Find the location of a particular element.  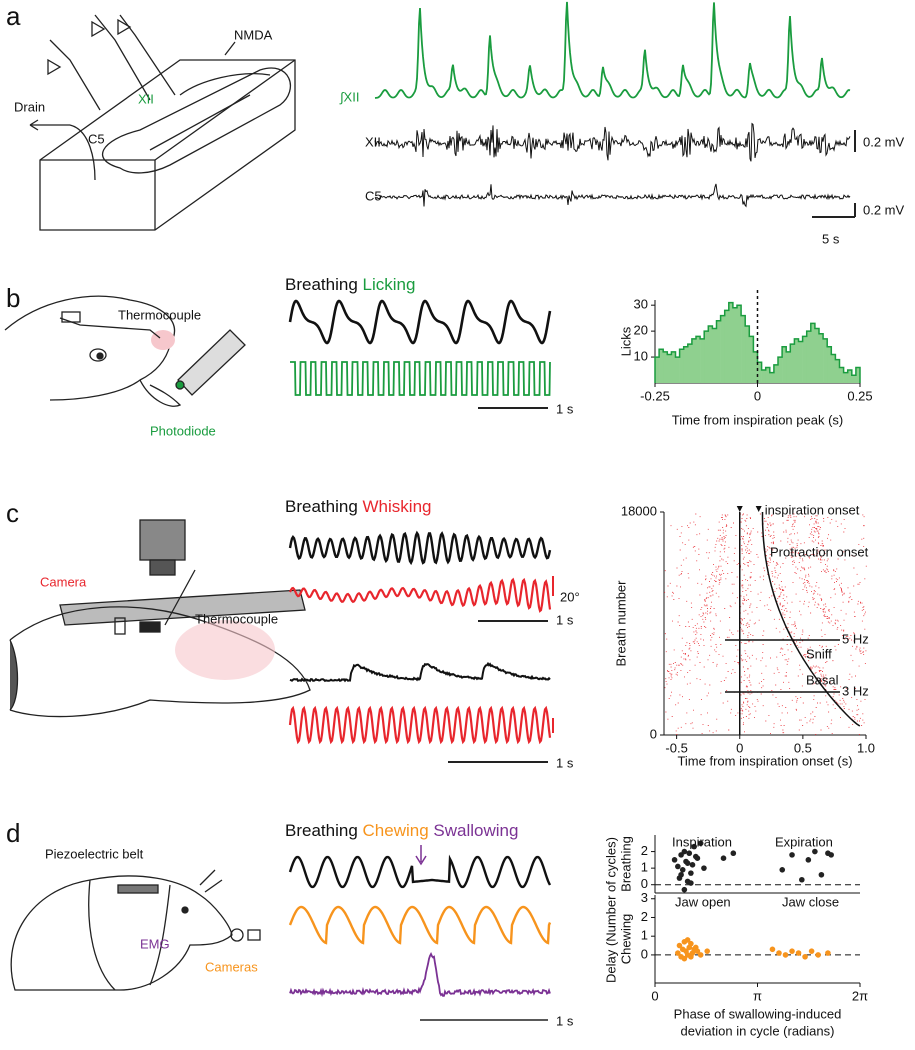

y-tick-label: 0 is located at coordinates (653, 733).